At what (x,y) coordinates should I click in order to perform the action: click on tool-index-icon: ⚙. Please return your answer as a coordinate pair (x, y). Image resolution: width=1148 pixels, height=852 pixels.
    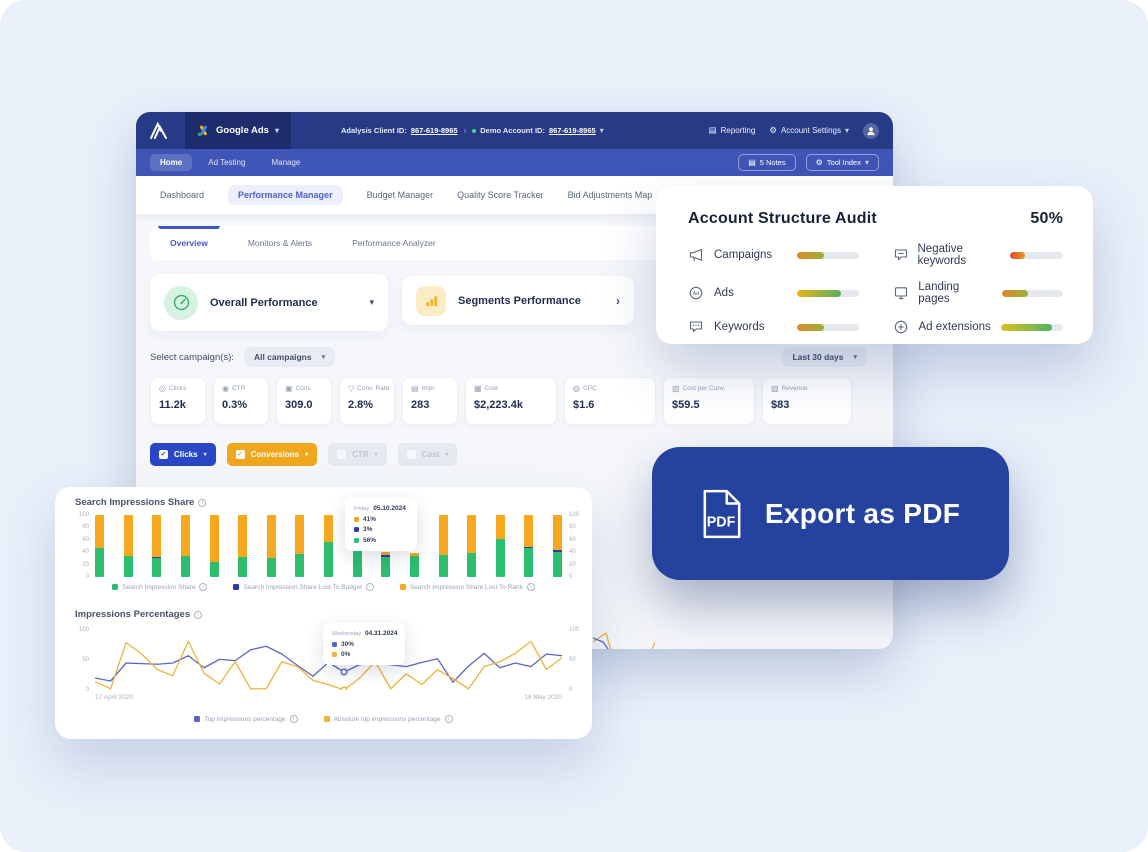
    Looking at the image, I should click on (819, 162).